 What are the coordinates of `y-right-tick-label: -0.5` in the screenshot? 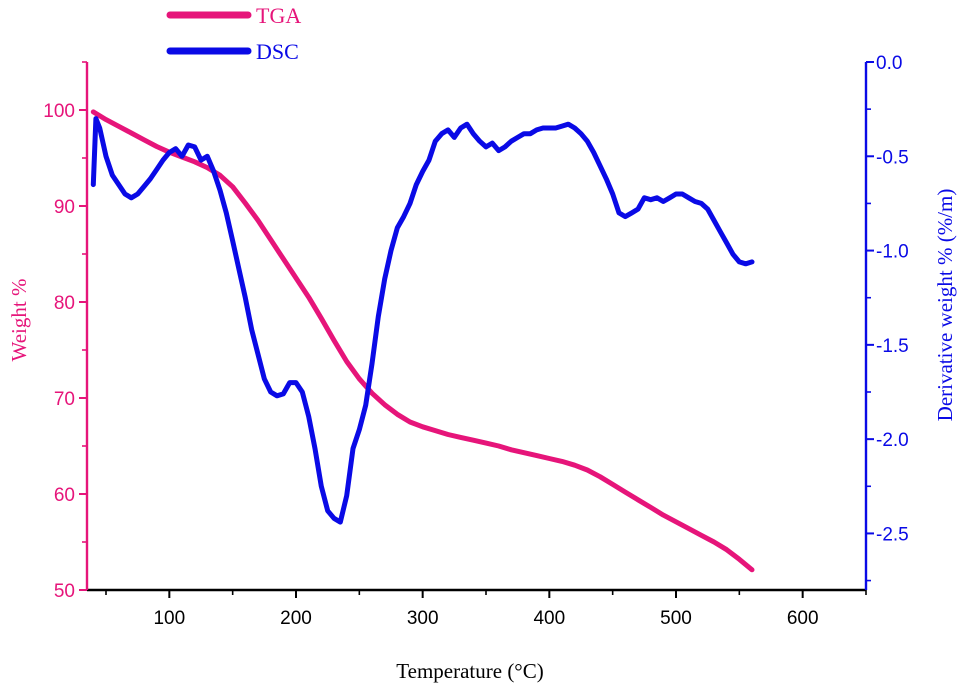 It's located at (892, 157).